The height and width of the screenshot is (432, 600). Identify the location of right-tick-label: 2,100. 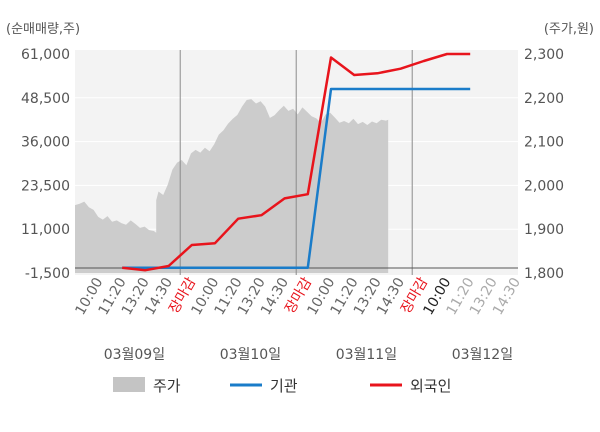
(544, 143).